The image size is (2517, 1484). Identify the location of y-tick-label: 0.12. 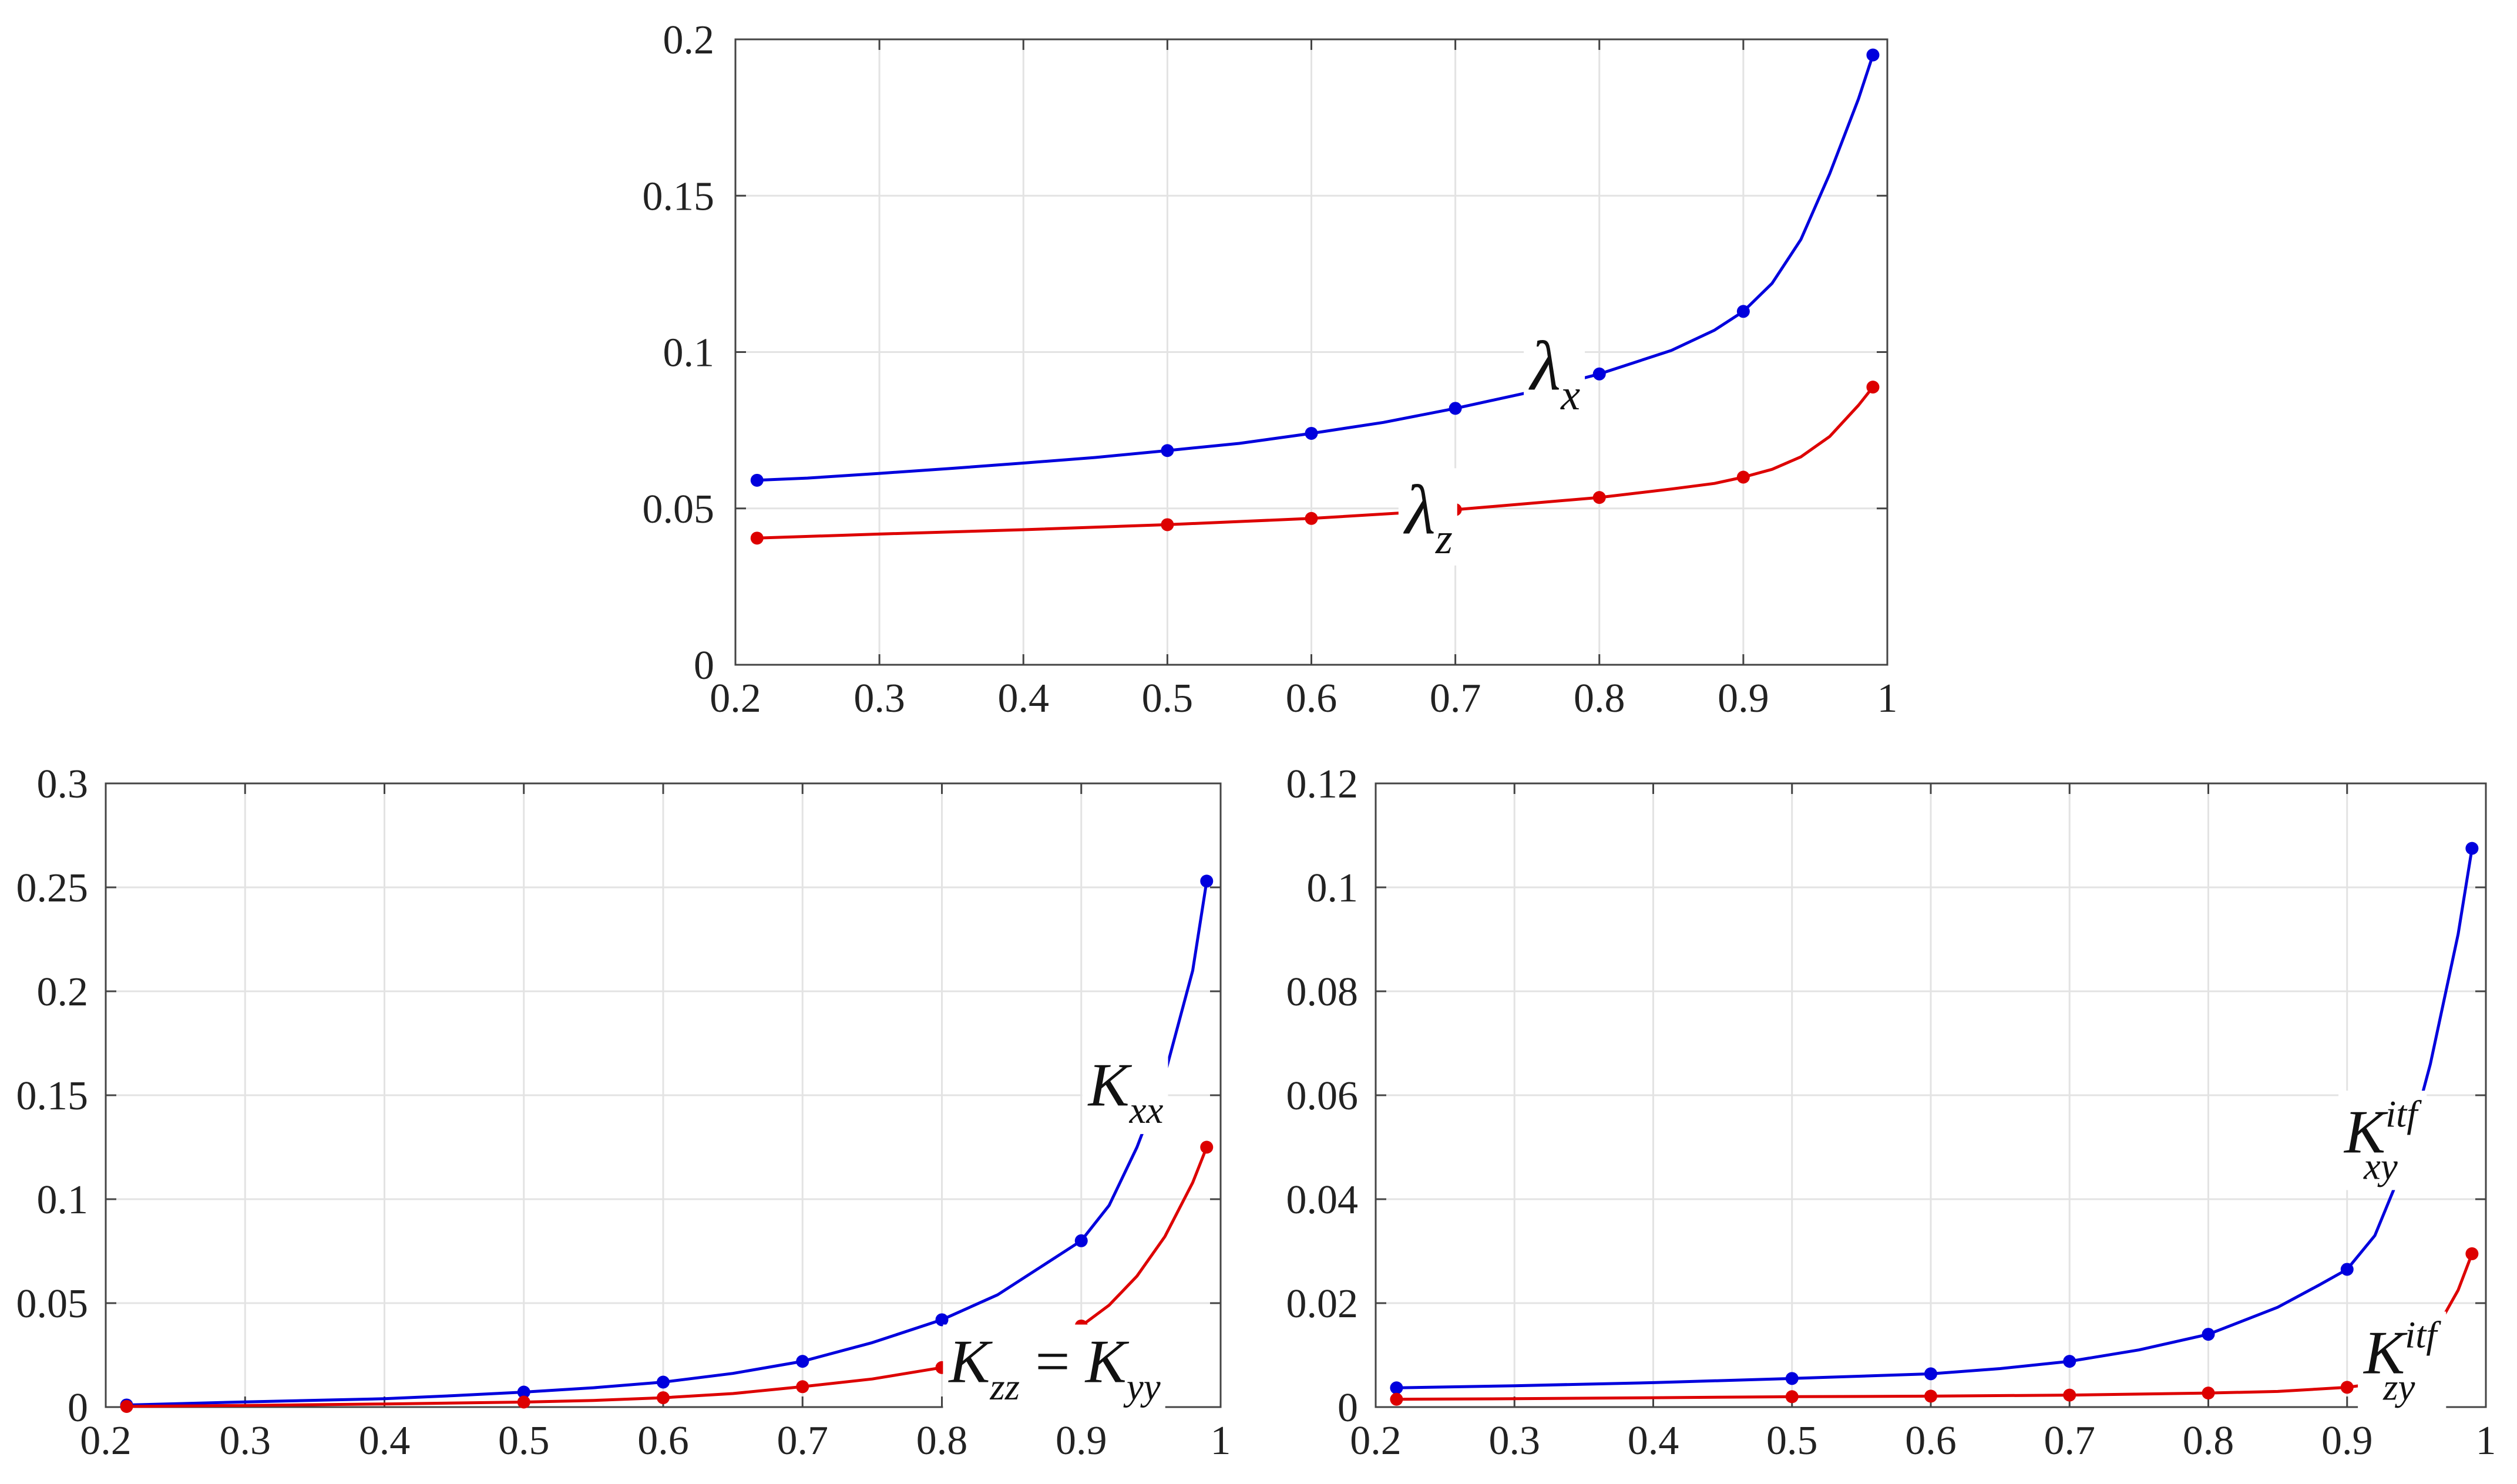
(1322, 784).